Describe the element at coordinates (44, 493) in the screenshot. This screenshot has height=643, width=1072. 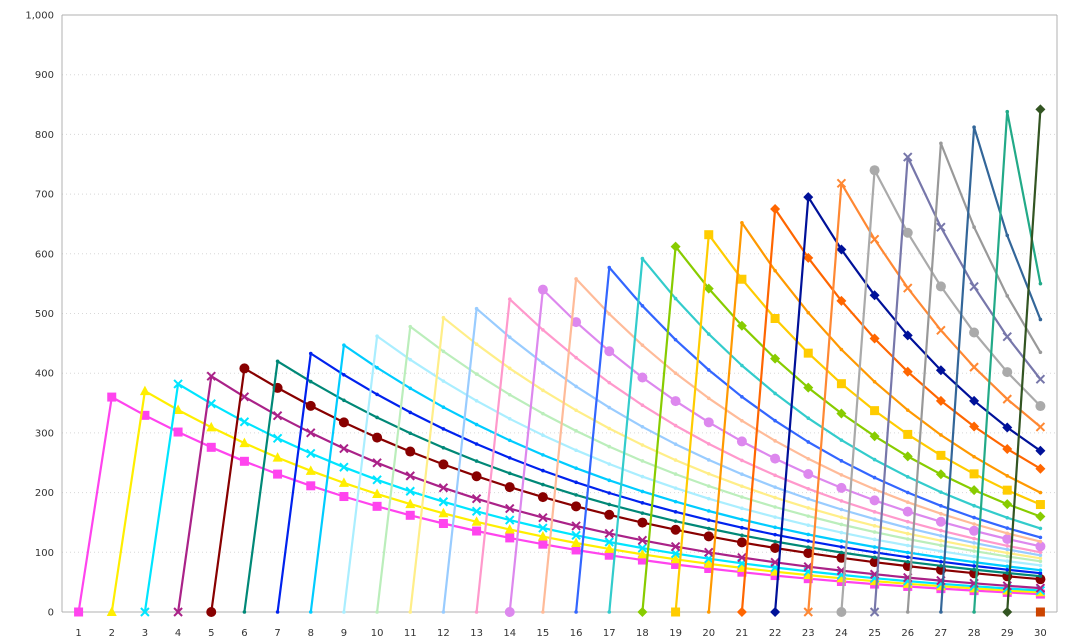
I see `y-tick-label: 200` at that location.